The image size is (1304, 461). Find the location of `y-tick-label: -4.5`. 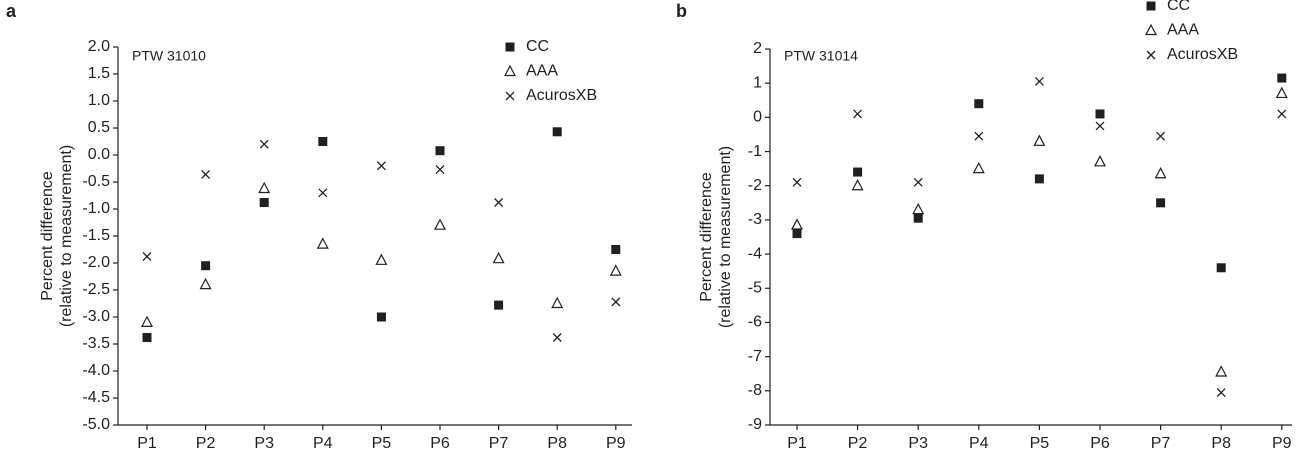

y-tick-label: -4.5 is located at coordinates (96, 397).